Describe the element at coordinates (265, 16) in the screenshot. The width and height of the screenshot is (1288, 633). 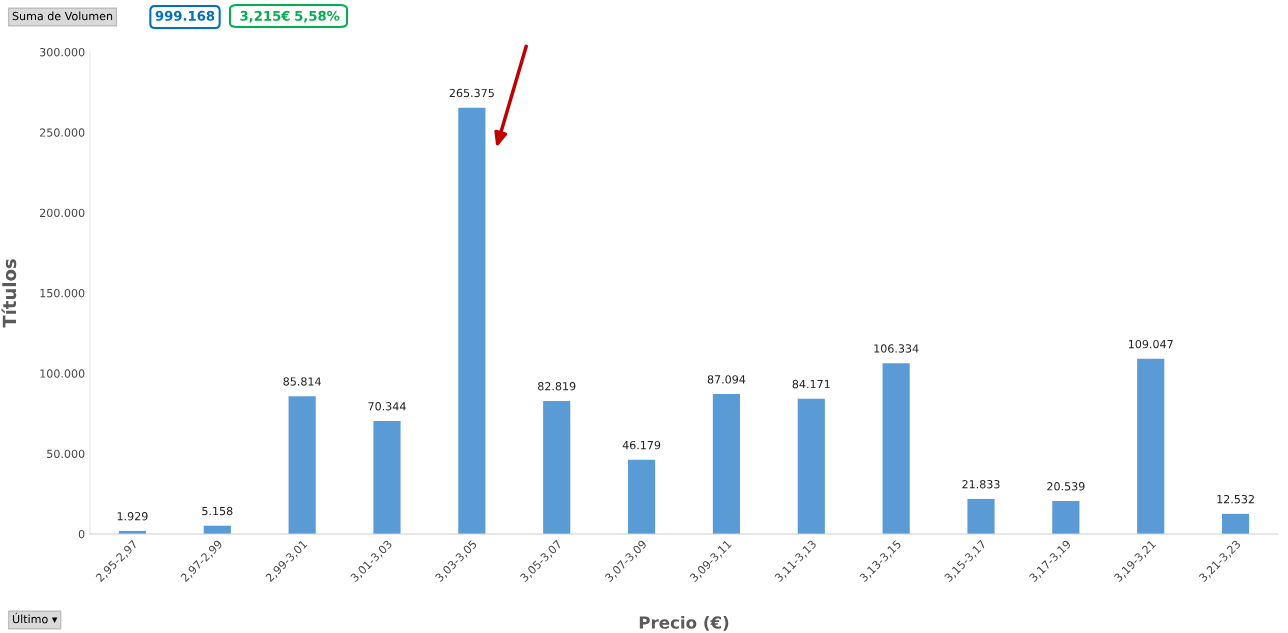
I see `text: 3,215€` at that location.